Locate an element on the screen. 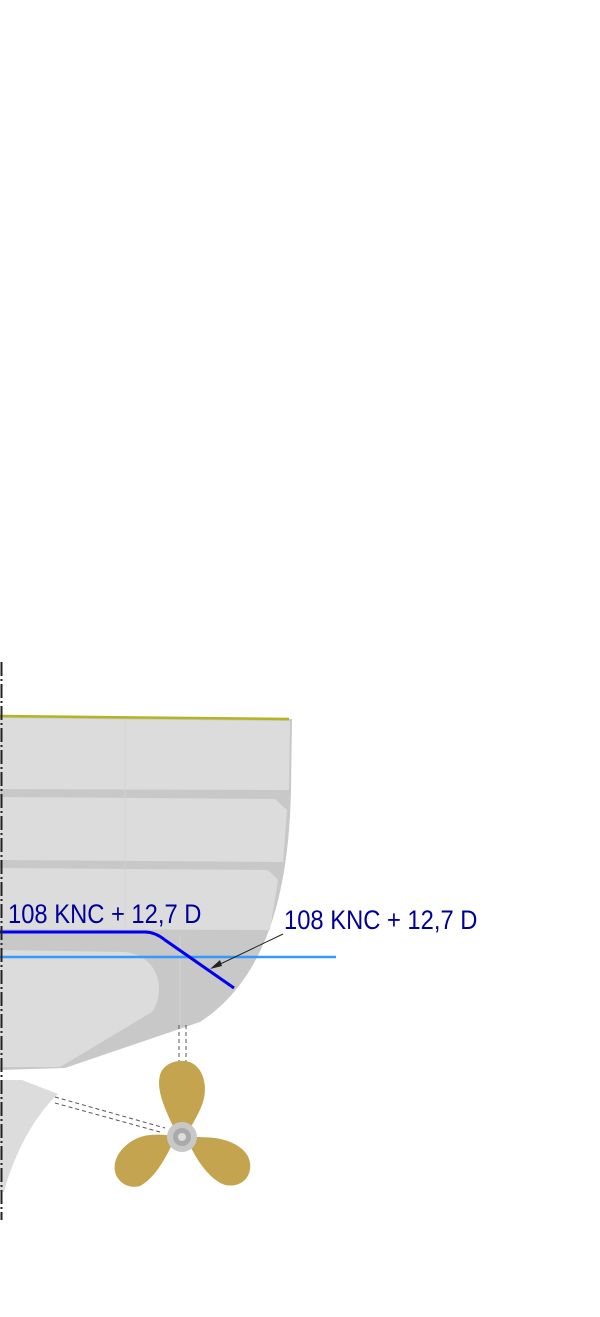  compartment-upper is located at coordinates (145, 754).